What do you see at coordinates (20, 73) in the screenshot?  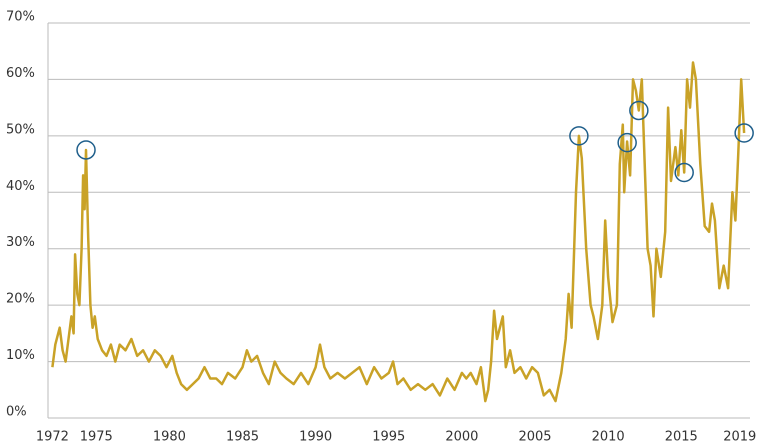 I see `y-tick-label: 60%` at bounding box center [20, 73].